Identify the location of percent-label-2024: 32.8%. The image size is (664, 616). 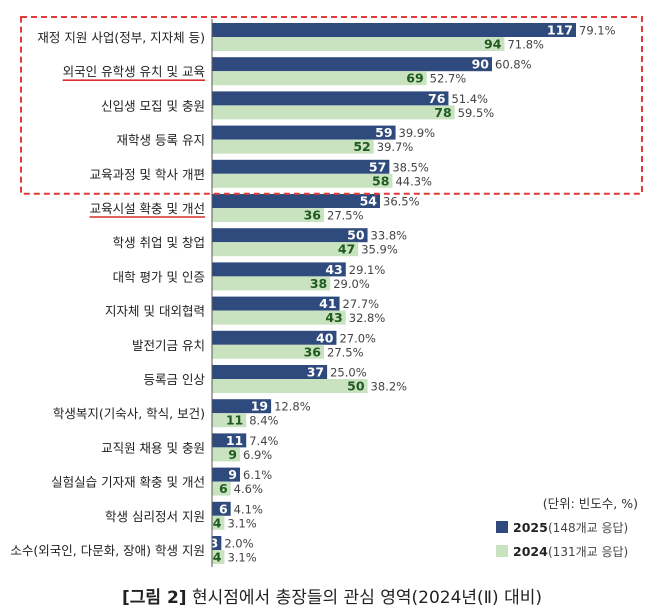
(367, 318).